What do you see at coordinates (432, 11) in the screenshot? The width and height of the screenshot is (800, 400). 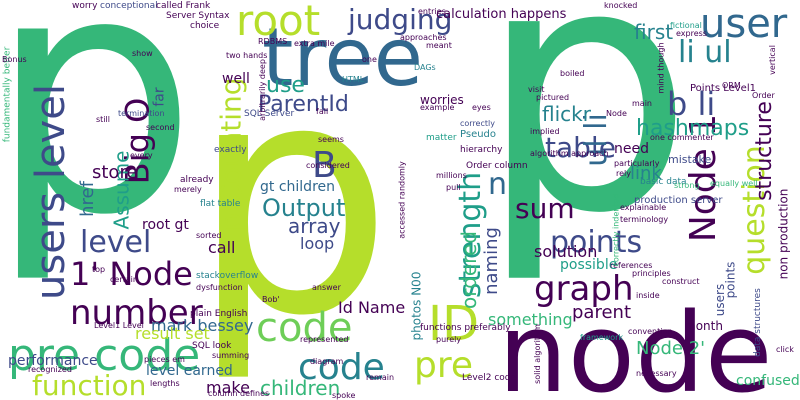 I see `word-entries: entries` at bounding box center [432, 11].